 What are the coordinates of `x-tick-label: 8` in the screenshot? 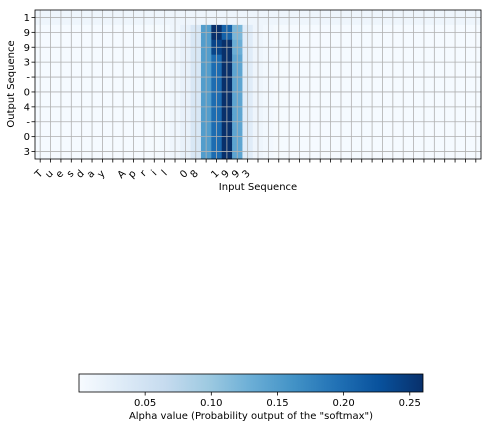 It's located at (195, 174).